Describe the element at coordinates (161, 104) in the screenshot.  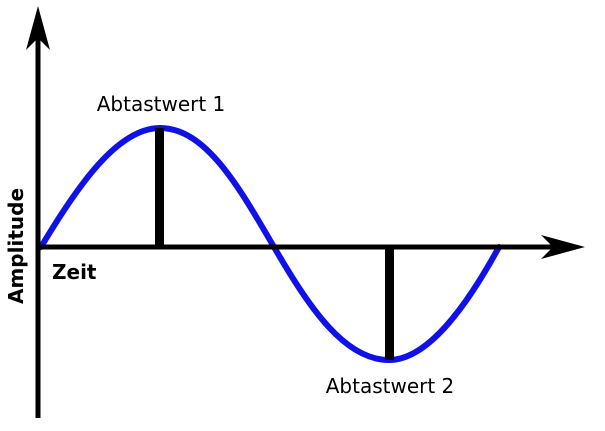
I see `sample-label-1: Abtastwert 1` at that location.